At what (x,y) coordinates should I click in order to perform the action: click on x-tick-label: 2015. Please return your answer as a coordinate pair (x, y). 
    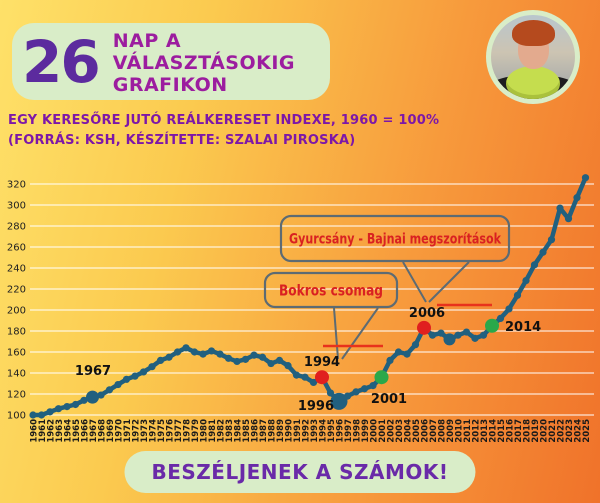
    Looking at the image, I should click on (502, 431).